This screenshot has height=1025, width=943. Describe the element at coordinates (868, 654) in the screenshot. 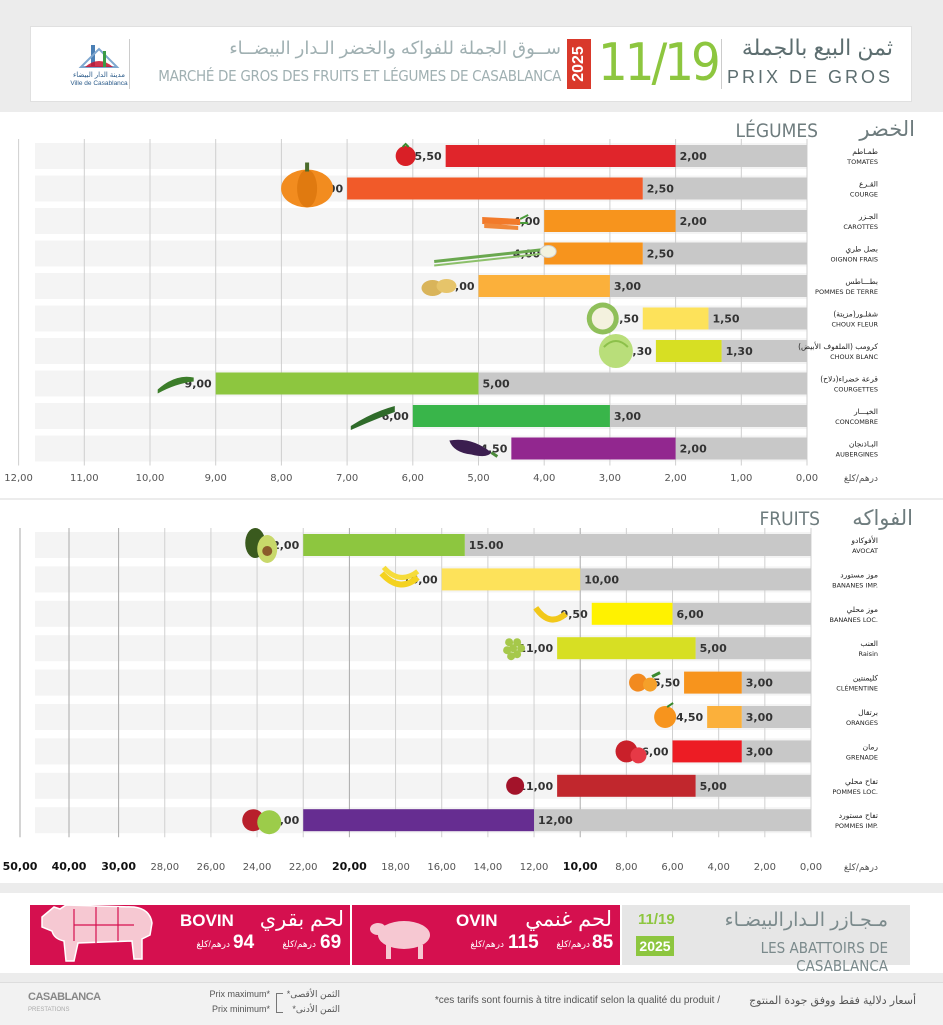

I see `category-label-fr: Raisin` at that location.